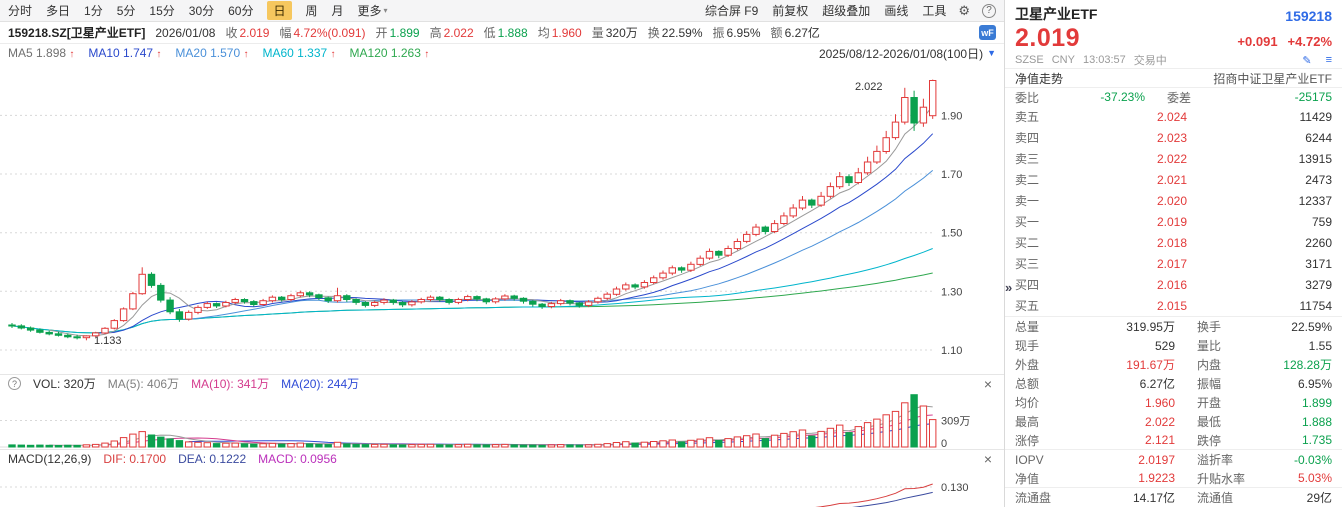 The image size is (1342, 507). I want to click on change-value: +0.091, so click(1257, 41).